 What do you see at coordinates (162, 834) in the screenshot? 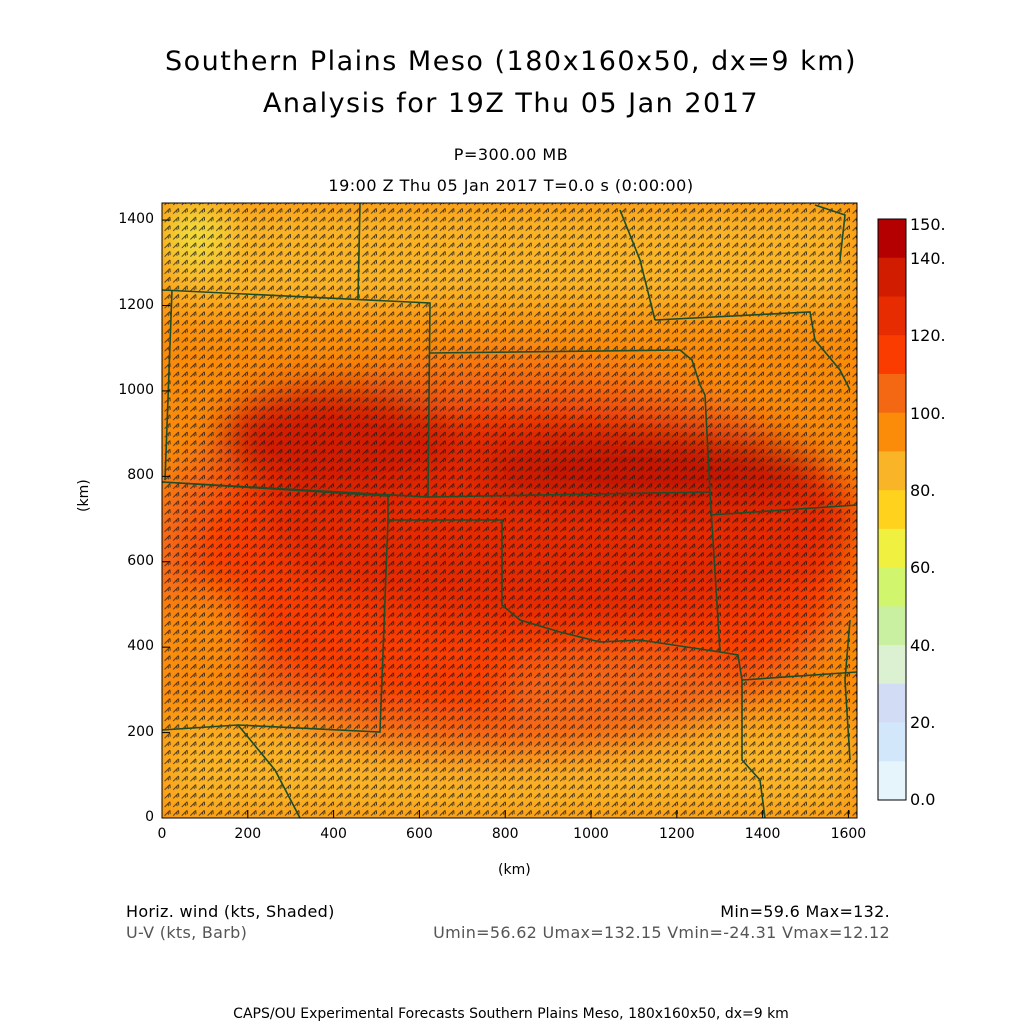
I see `x-tick-label: 0` at bounding box center [162, 834].